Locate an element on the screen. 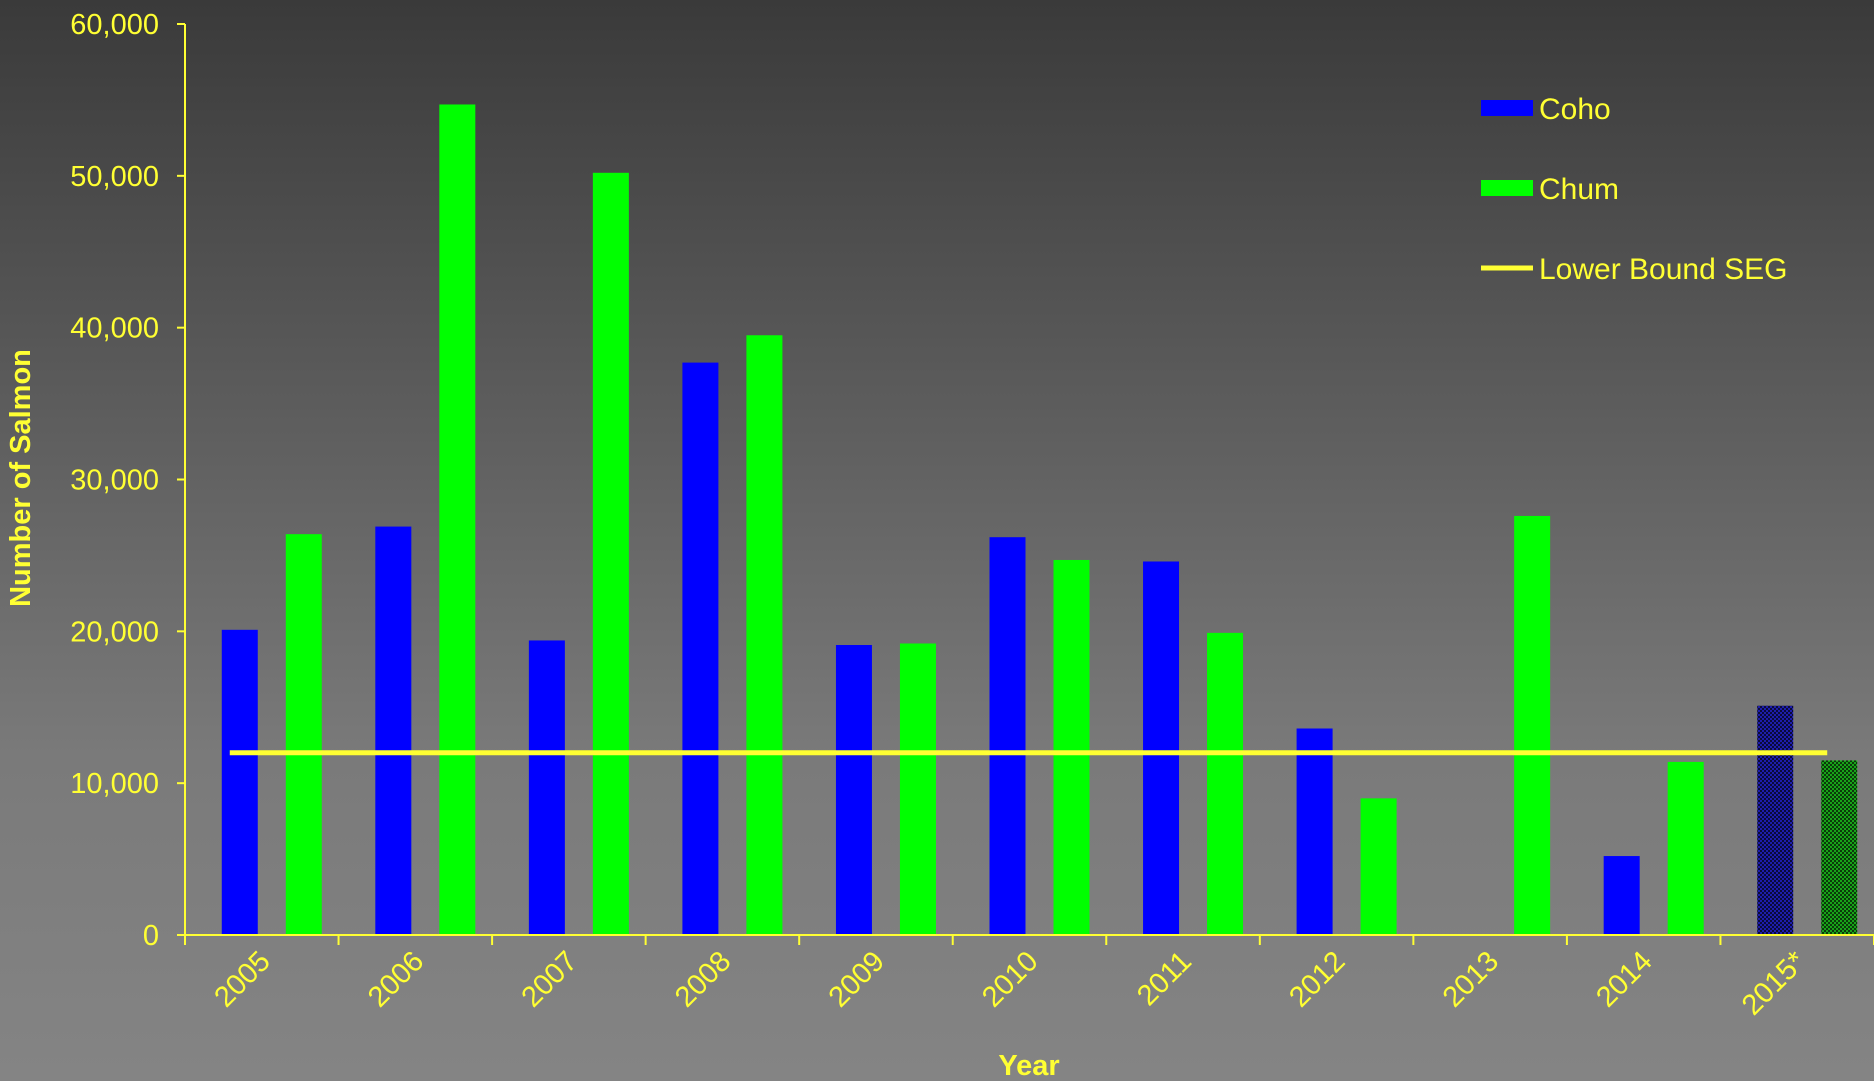  bar-coho-2011 is located at coordinates (1161, 748).